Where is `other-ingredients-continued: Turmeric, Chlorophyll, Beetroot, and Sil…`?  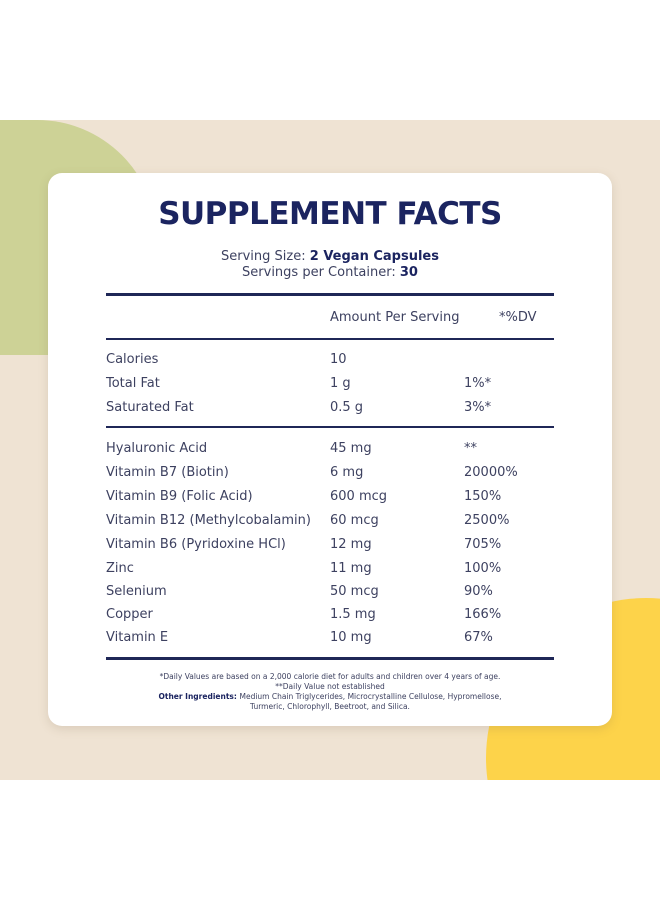
other-ingredients-continued: Turmeric, Chlorophyll, Beetroot, and Sil… is located at coordinates (330, 706).